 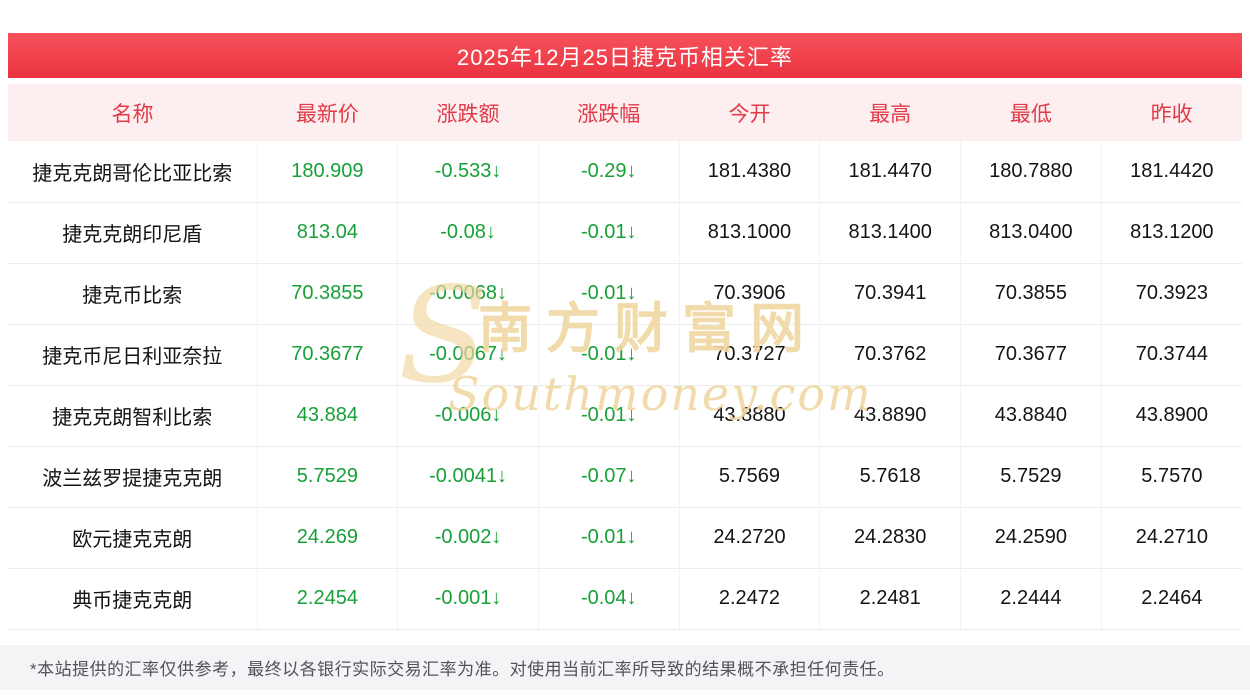 I want to click on currency-pair-name: 波兰兹罗提捷克克朗, so click(x=133, y=477).